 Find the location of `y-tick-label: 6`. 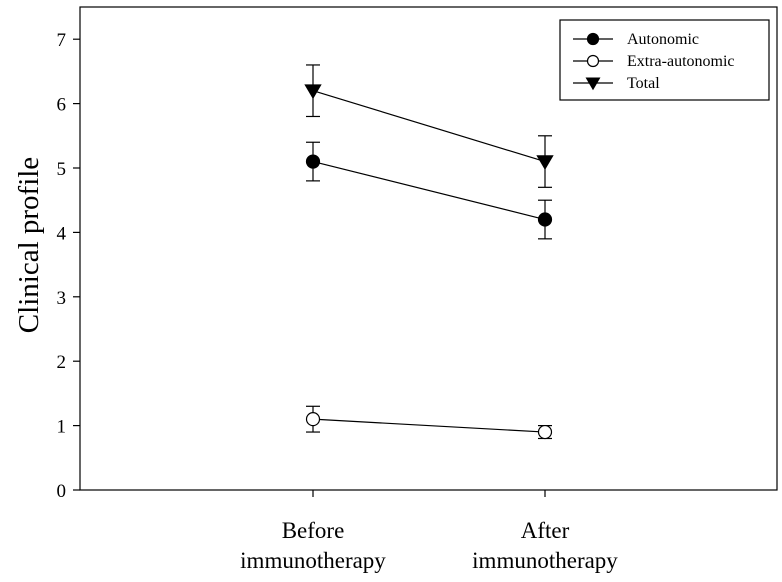

y-tick-label: 6 is located at coordinates (62, 105).